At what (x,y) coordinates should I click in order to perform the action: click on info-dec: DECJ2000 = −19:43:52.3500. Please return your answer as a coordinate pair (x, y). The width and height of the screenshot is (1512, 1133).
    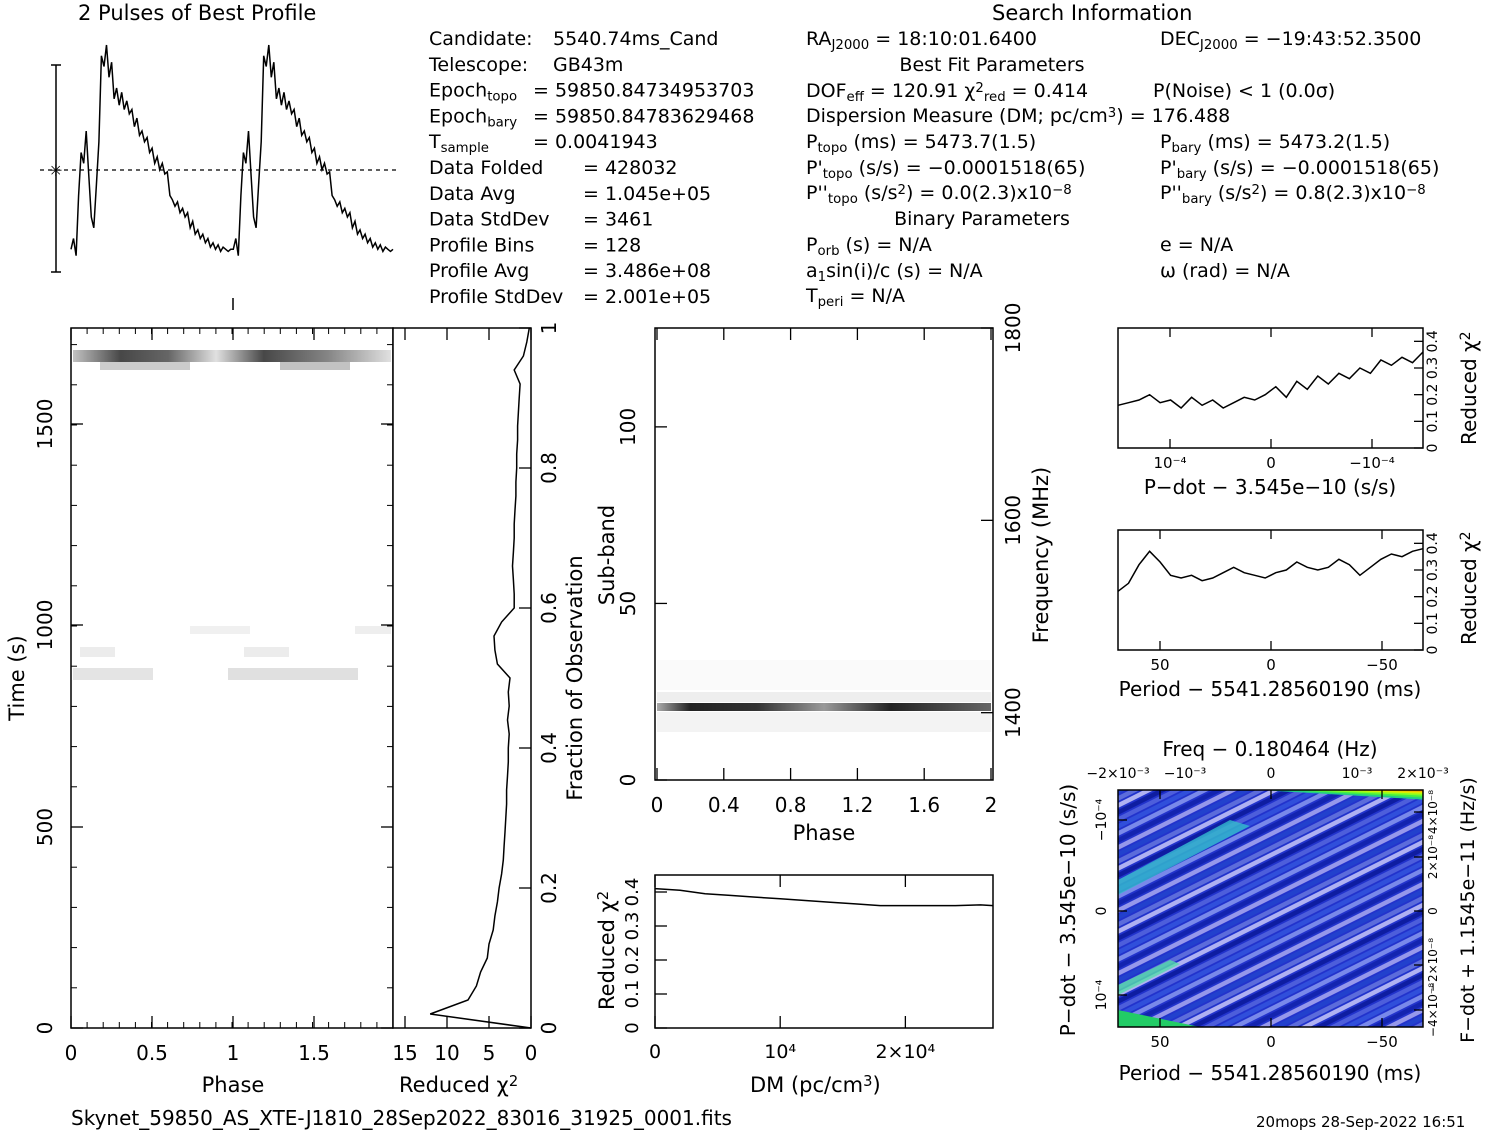
    Looking at the image, I should click on (1290, 40).